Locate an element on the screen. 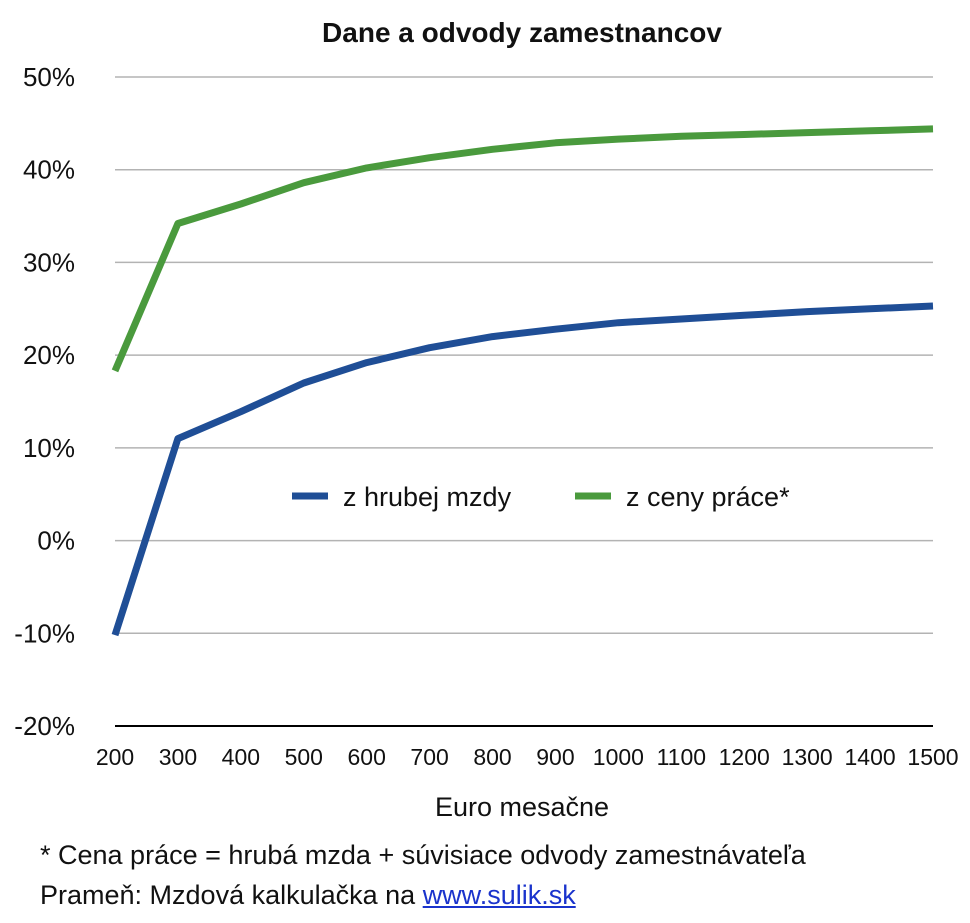 The image size is (970, 923). y-tick-label: -20% is located at coordinates (44, 726).